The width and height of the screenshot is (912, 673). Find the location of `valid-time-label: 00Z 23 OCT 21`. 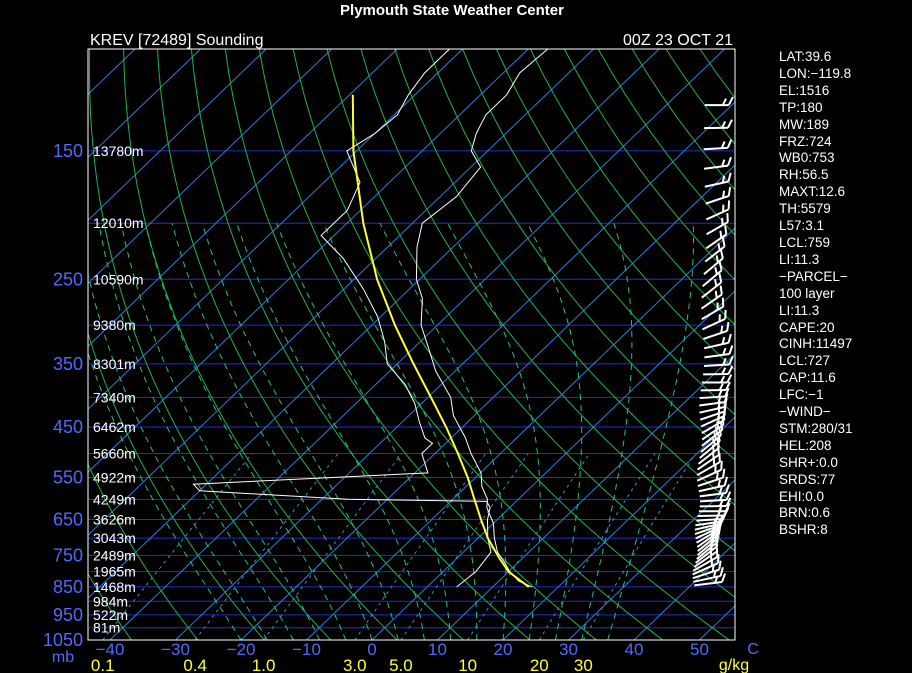

valid-time-label: 00Z 23 OCT 21 is located at coordinates (678, 40).